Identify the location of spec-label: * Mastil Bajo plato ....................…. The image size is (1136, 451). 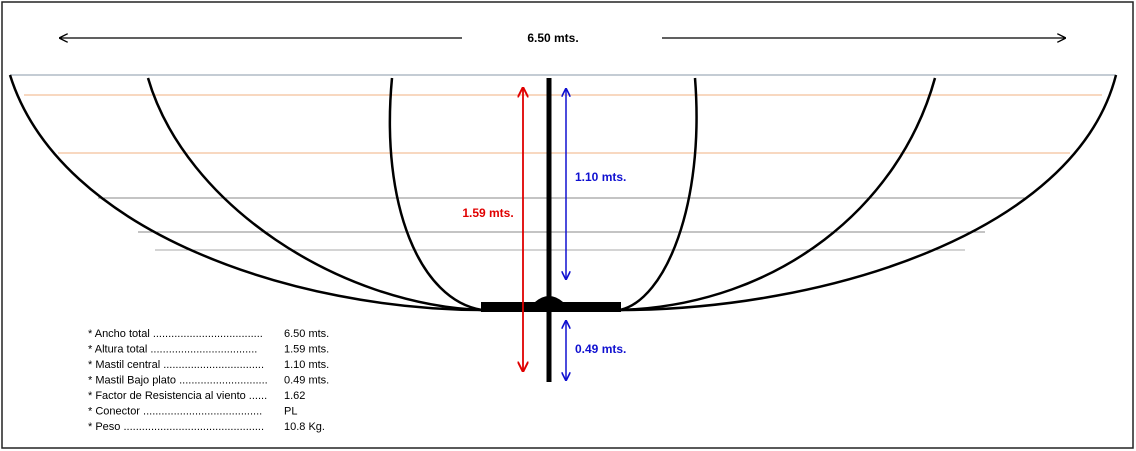
(178, 380).